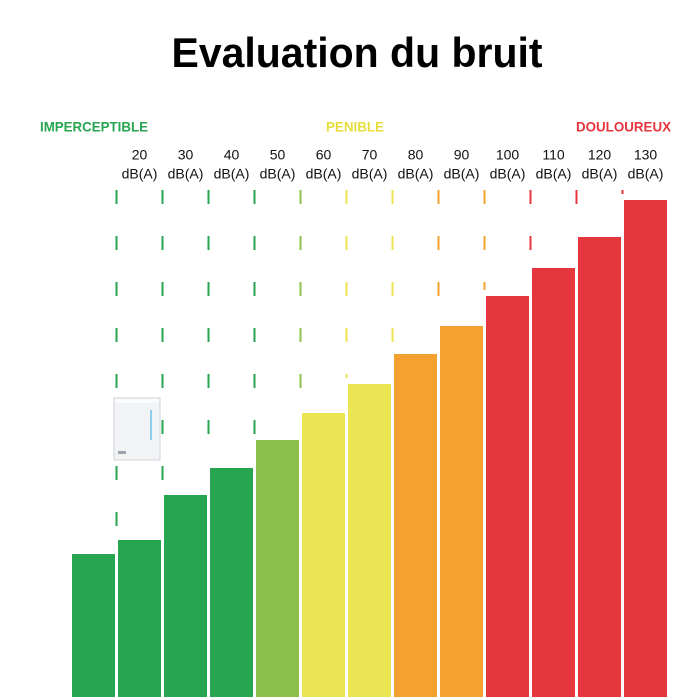  What do you see at coordinates (355, 127) in the screenshot?
I see `zone-label: PENIBLE` at bounding box center [355, 127].